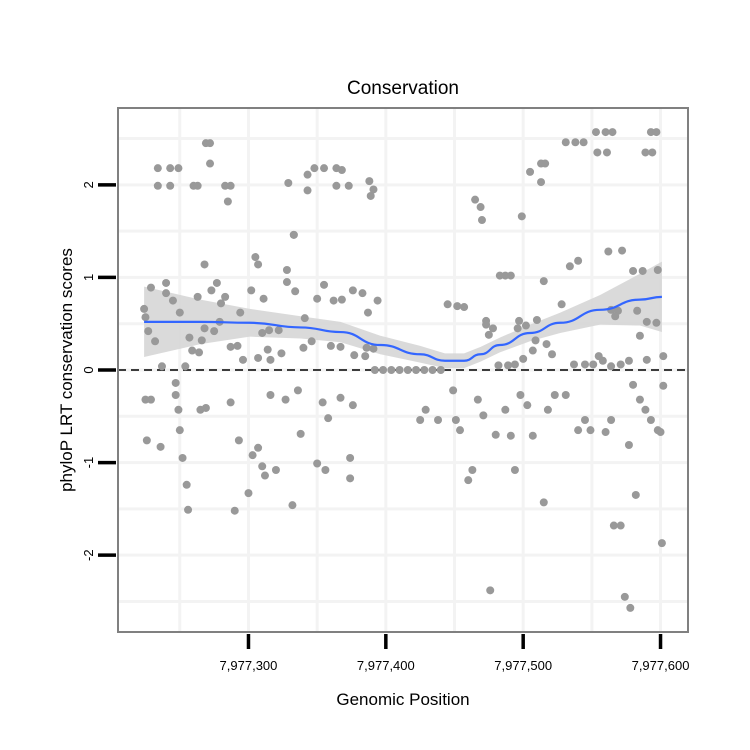 This screenshot has width=750, height=750. I want to click on smooth-line, so click(403, 328).